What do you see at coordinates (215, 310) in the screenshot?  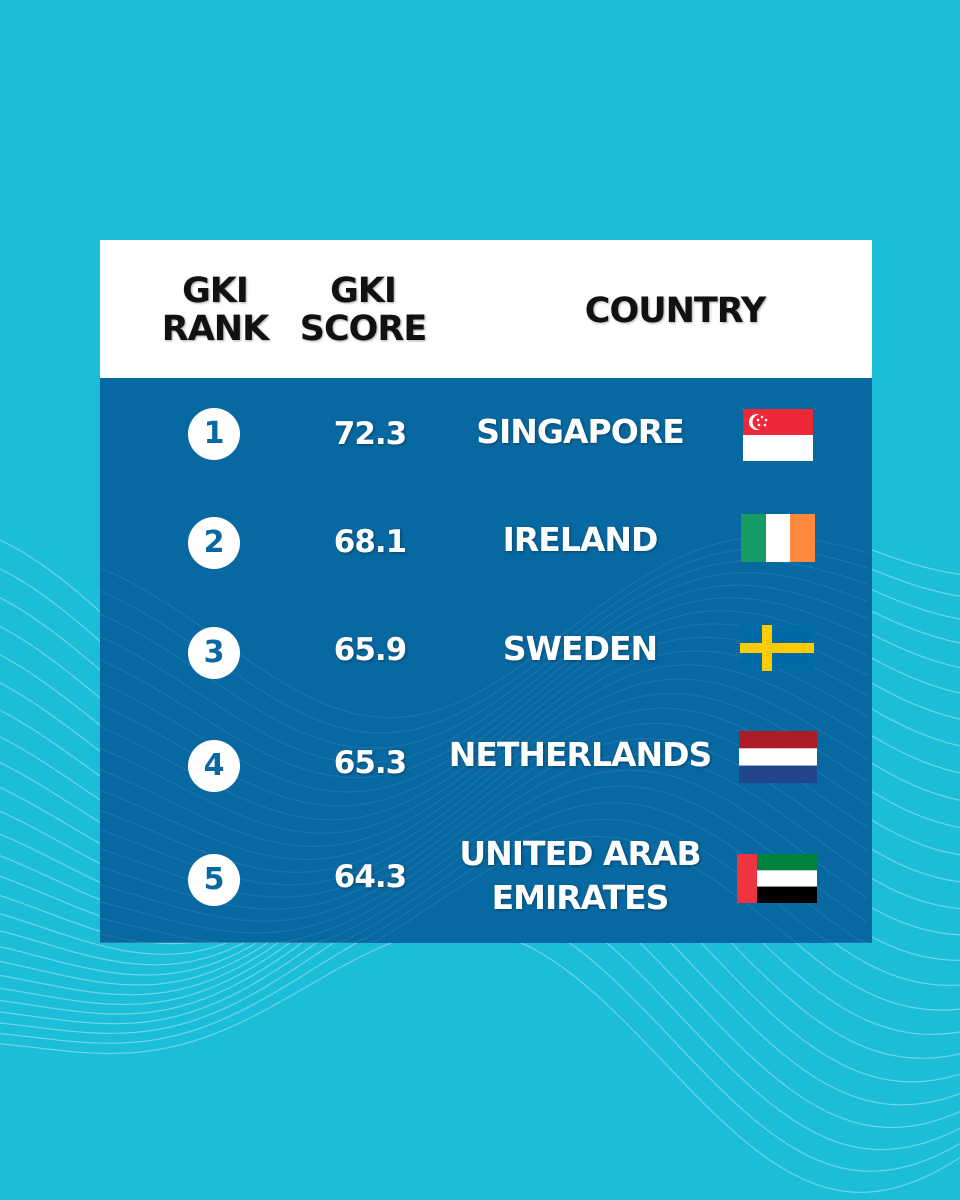 I see `header-gki-rank: GKI RANK` at bounding box center [215, 310].